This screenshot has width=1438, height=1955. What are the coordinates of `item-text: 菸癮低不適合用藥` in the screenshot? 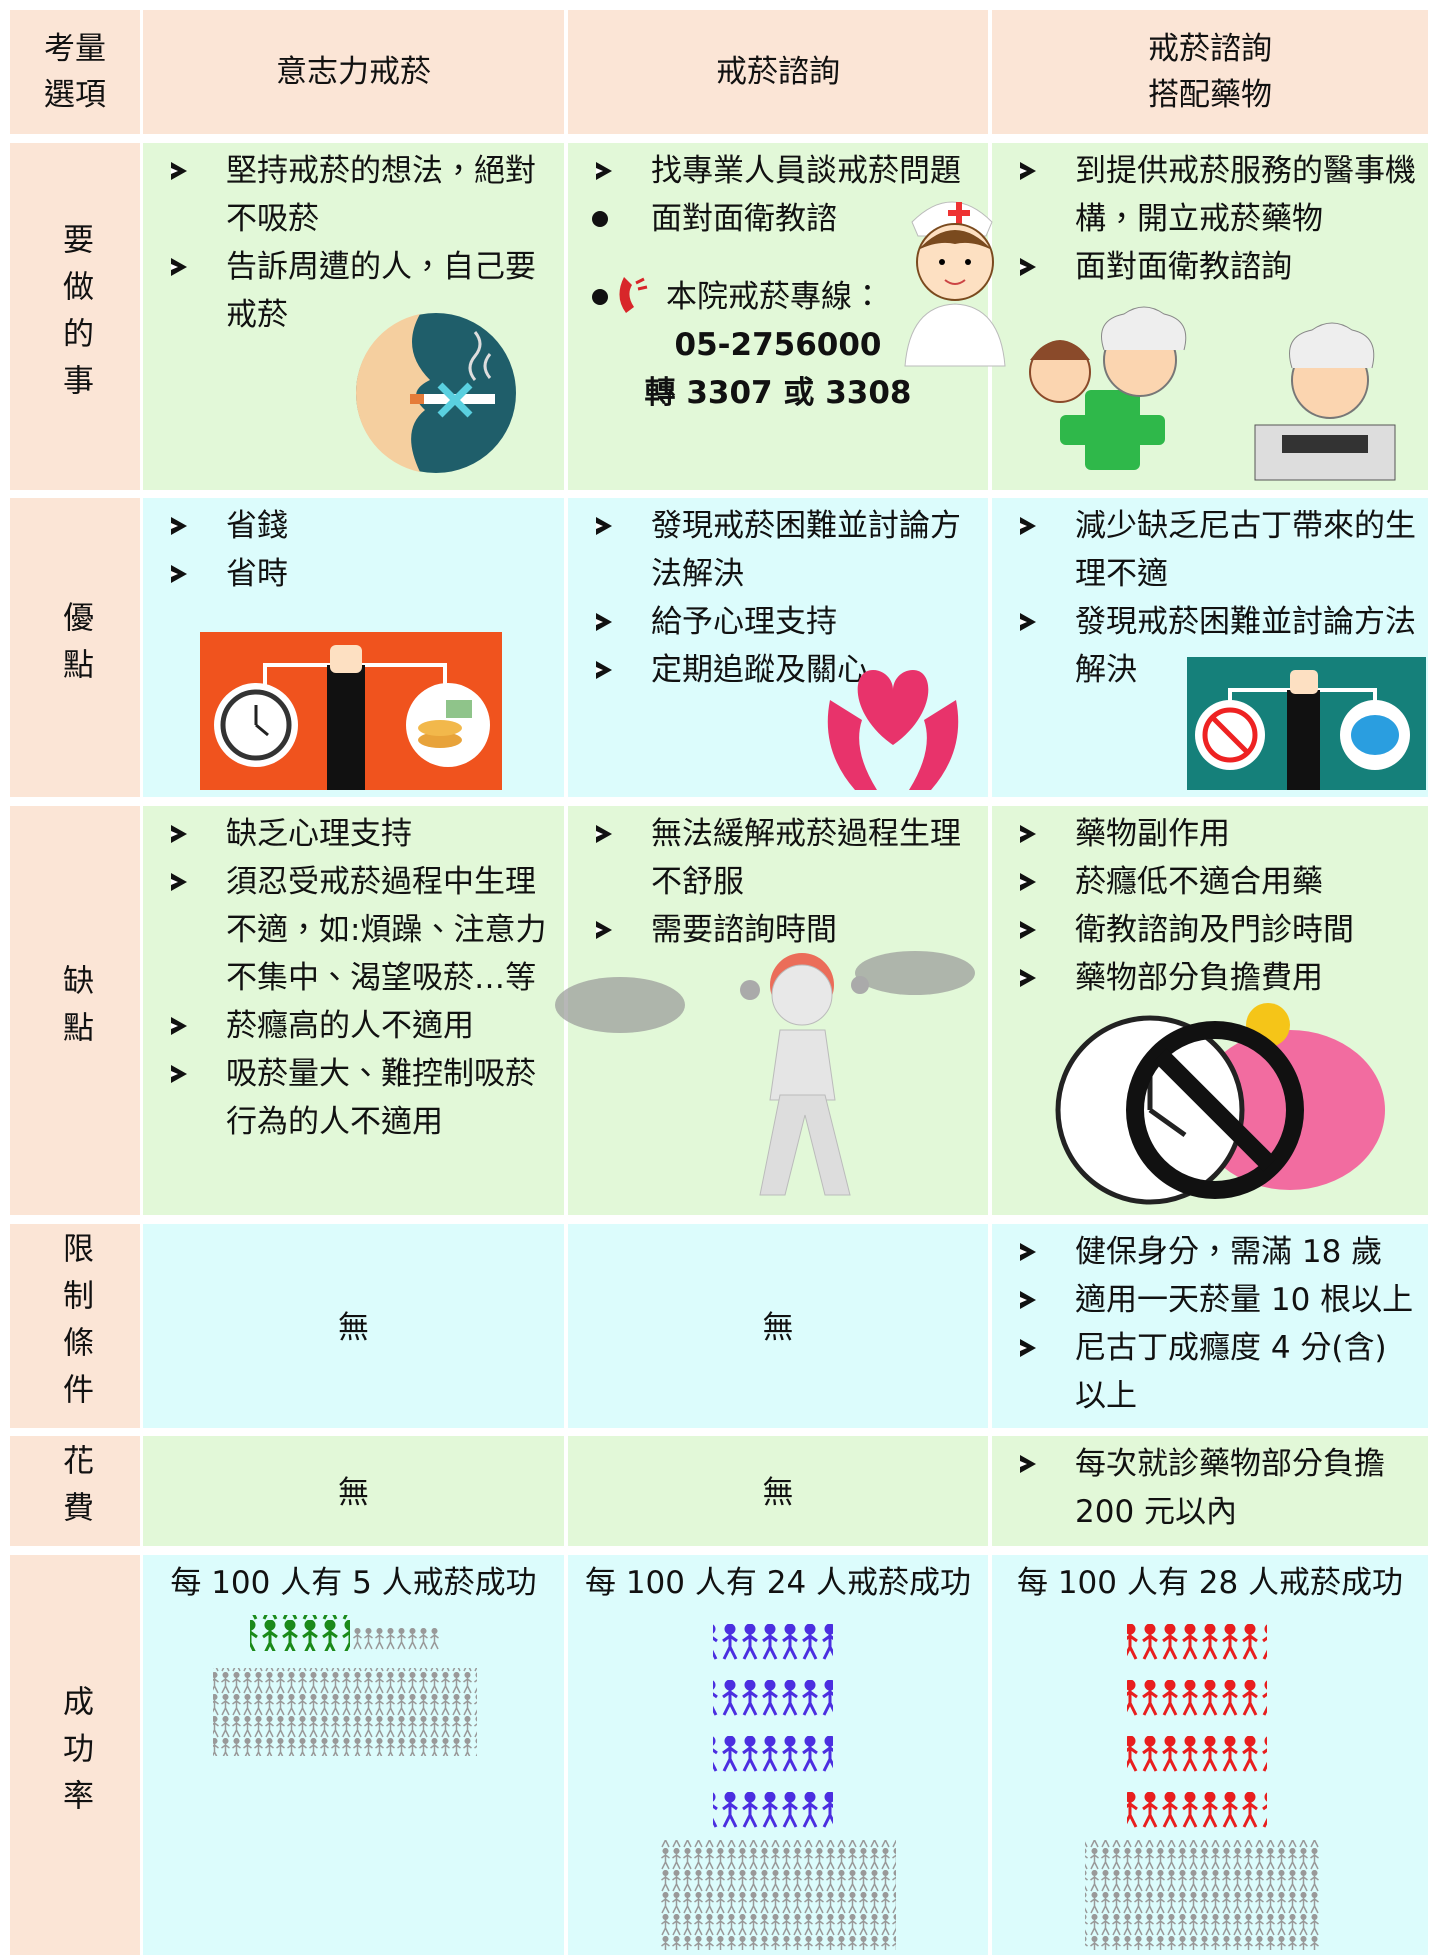 It's located at (1199, 882).